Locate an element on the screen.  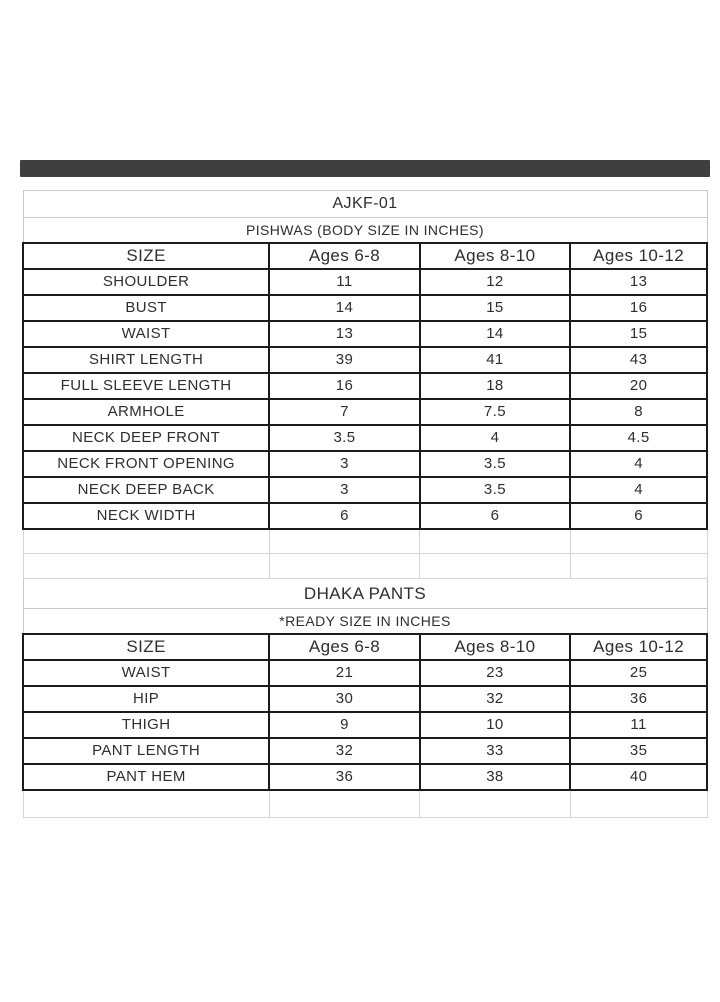
measure-label-cell: ARMHOLE is located at coordinates (146, 411).